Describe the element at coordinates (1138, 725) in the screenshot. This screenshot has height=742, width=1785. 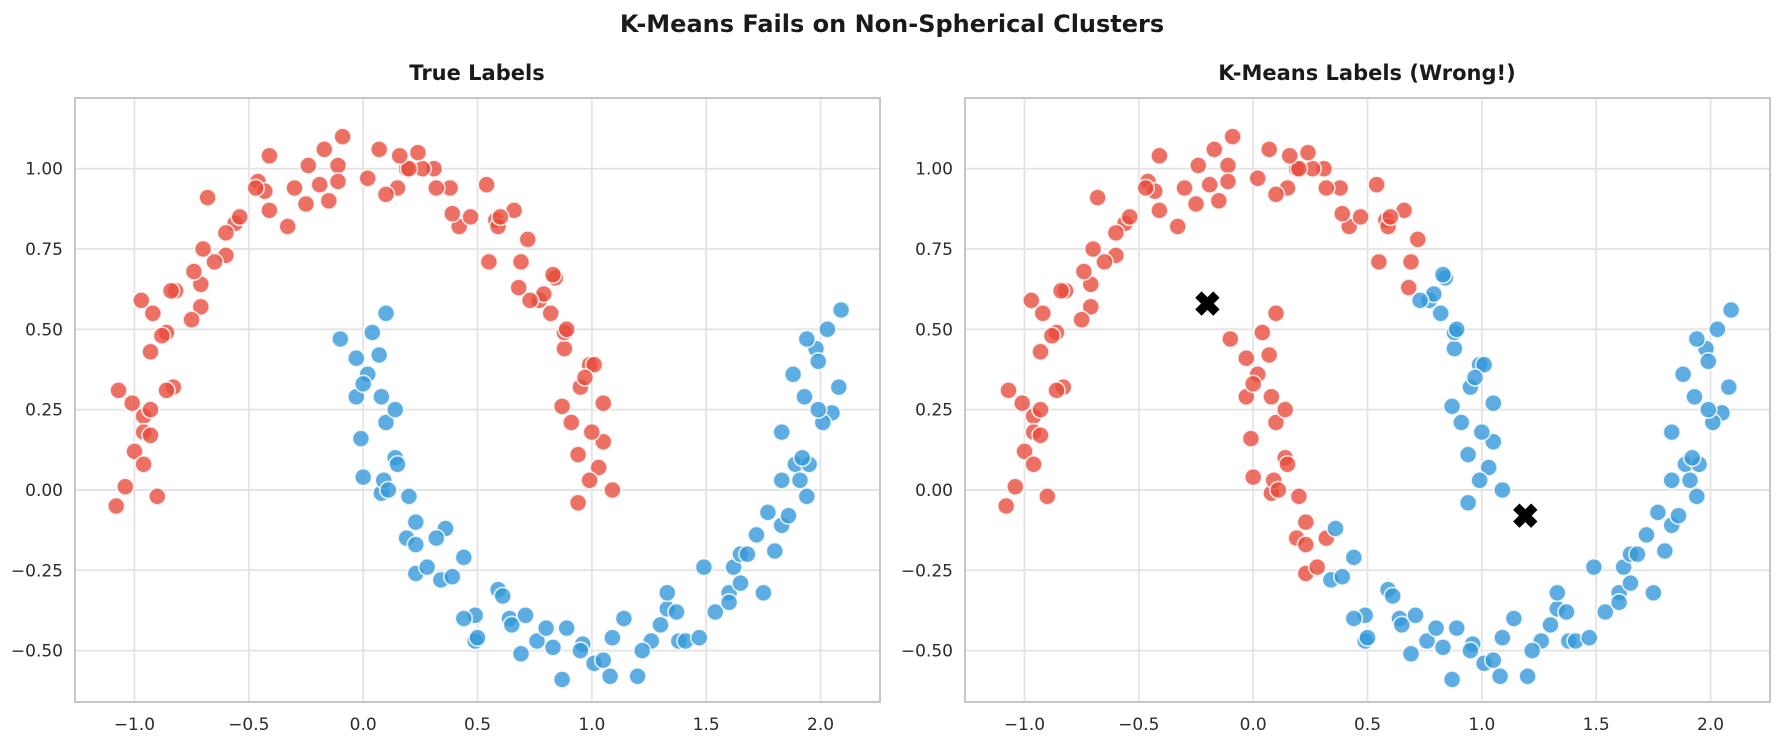
I see `x-tick-label: −0.5` at that location.